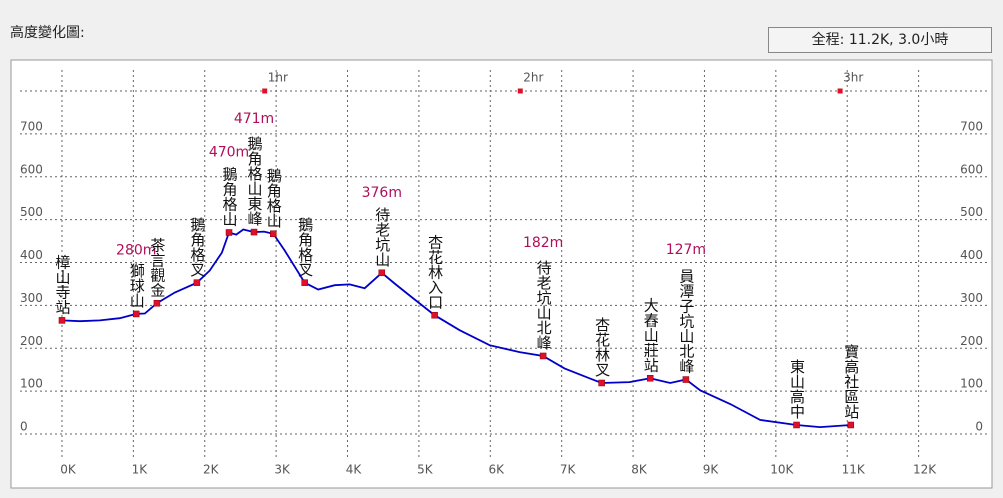 The width and height of the screenshot is (1003, 498). What do you see at coordinates (62, 284) in the screenshot?
I see `waypoint-label: 樟山寺站` at bounding box center [62, 284].